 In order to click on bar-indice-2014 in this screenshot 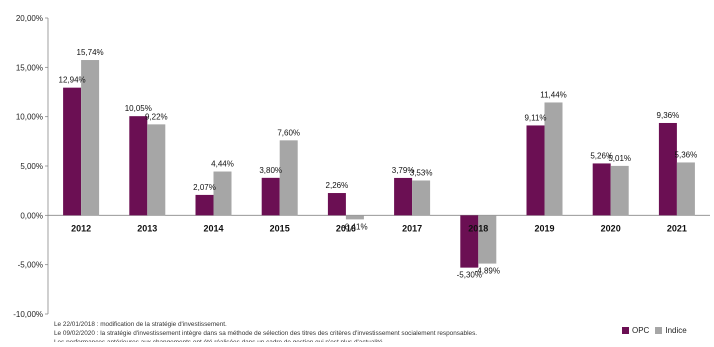, I will do `click(222, 193)`.